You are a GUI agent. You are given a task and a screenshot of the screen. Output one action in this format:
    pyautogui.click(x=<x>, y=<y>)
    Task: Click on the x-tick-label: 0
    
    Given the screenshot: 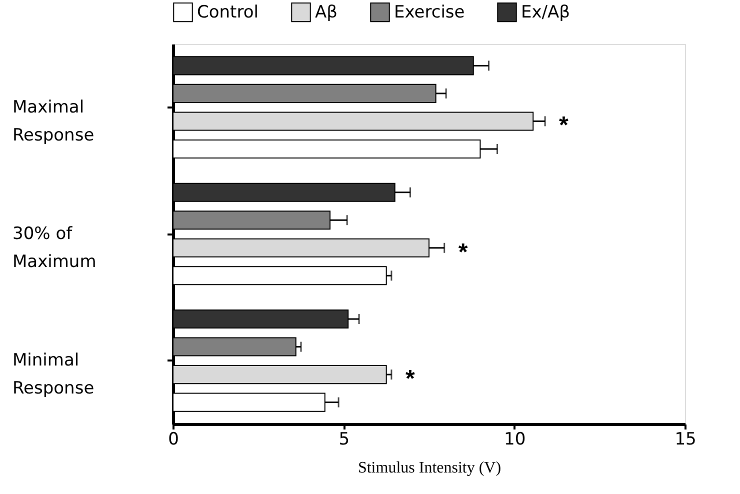 What is the action you would take?
    pyautogui.click(x=173, y=440)
    